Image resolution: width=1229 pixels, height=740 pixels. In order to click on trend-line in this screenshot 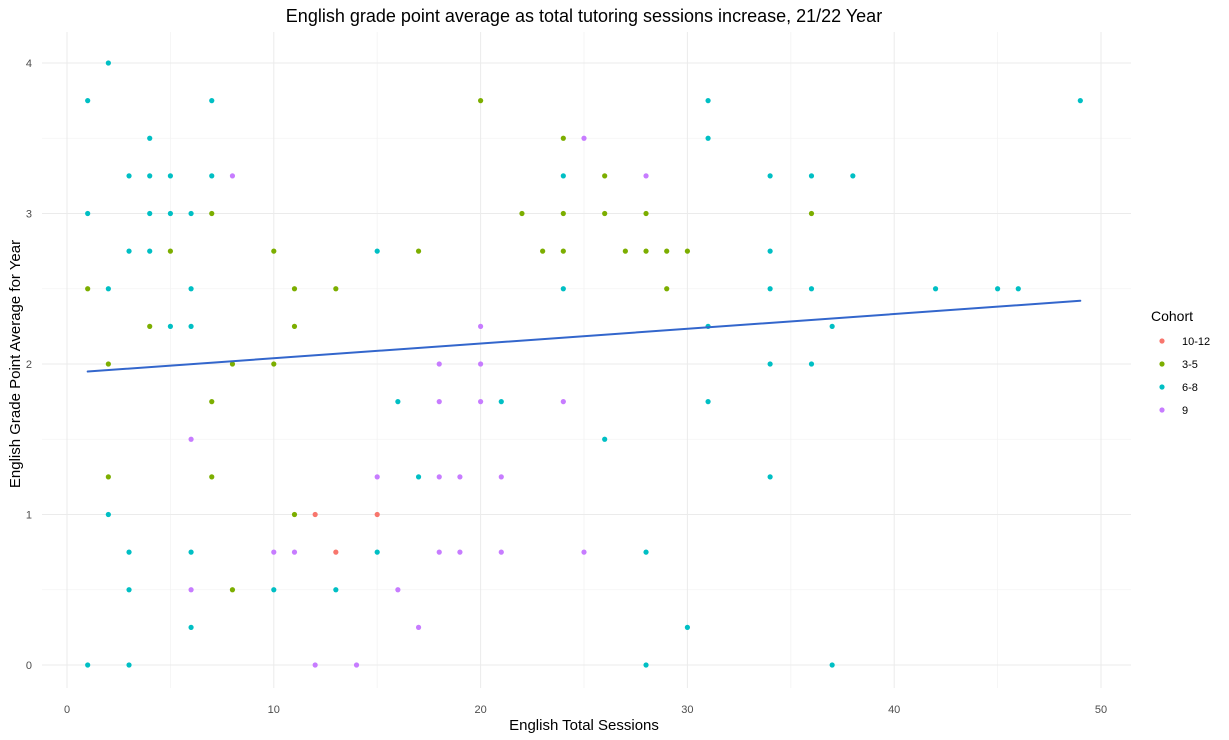, I will do `click(584, 336)`.